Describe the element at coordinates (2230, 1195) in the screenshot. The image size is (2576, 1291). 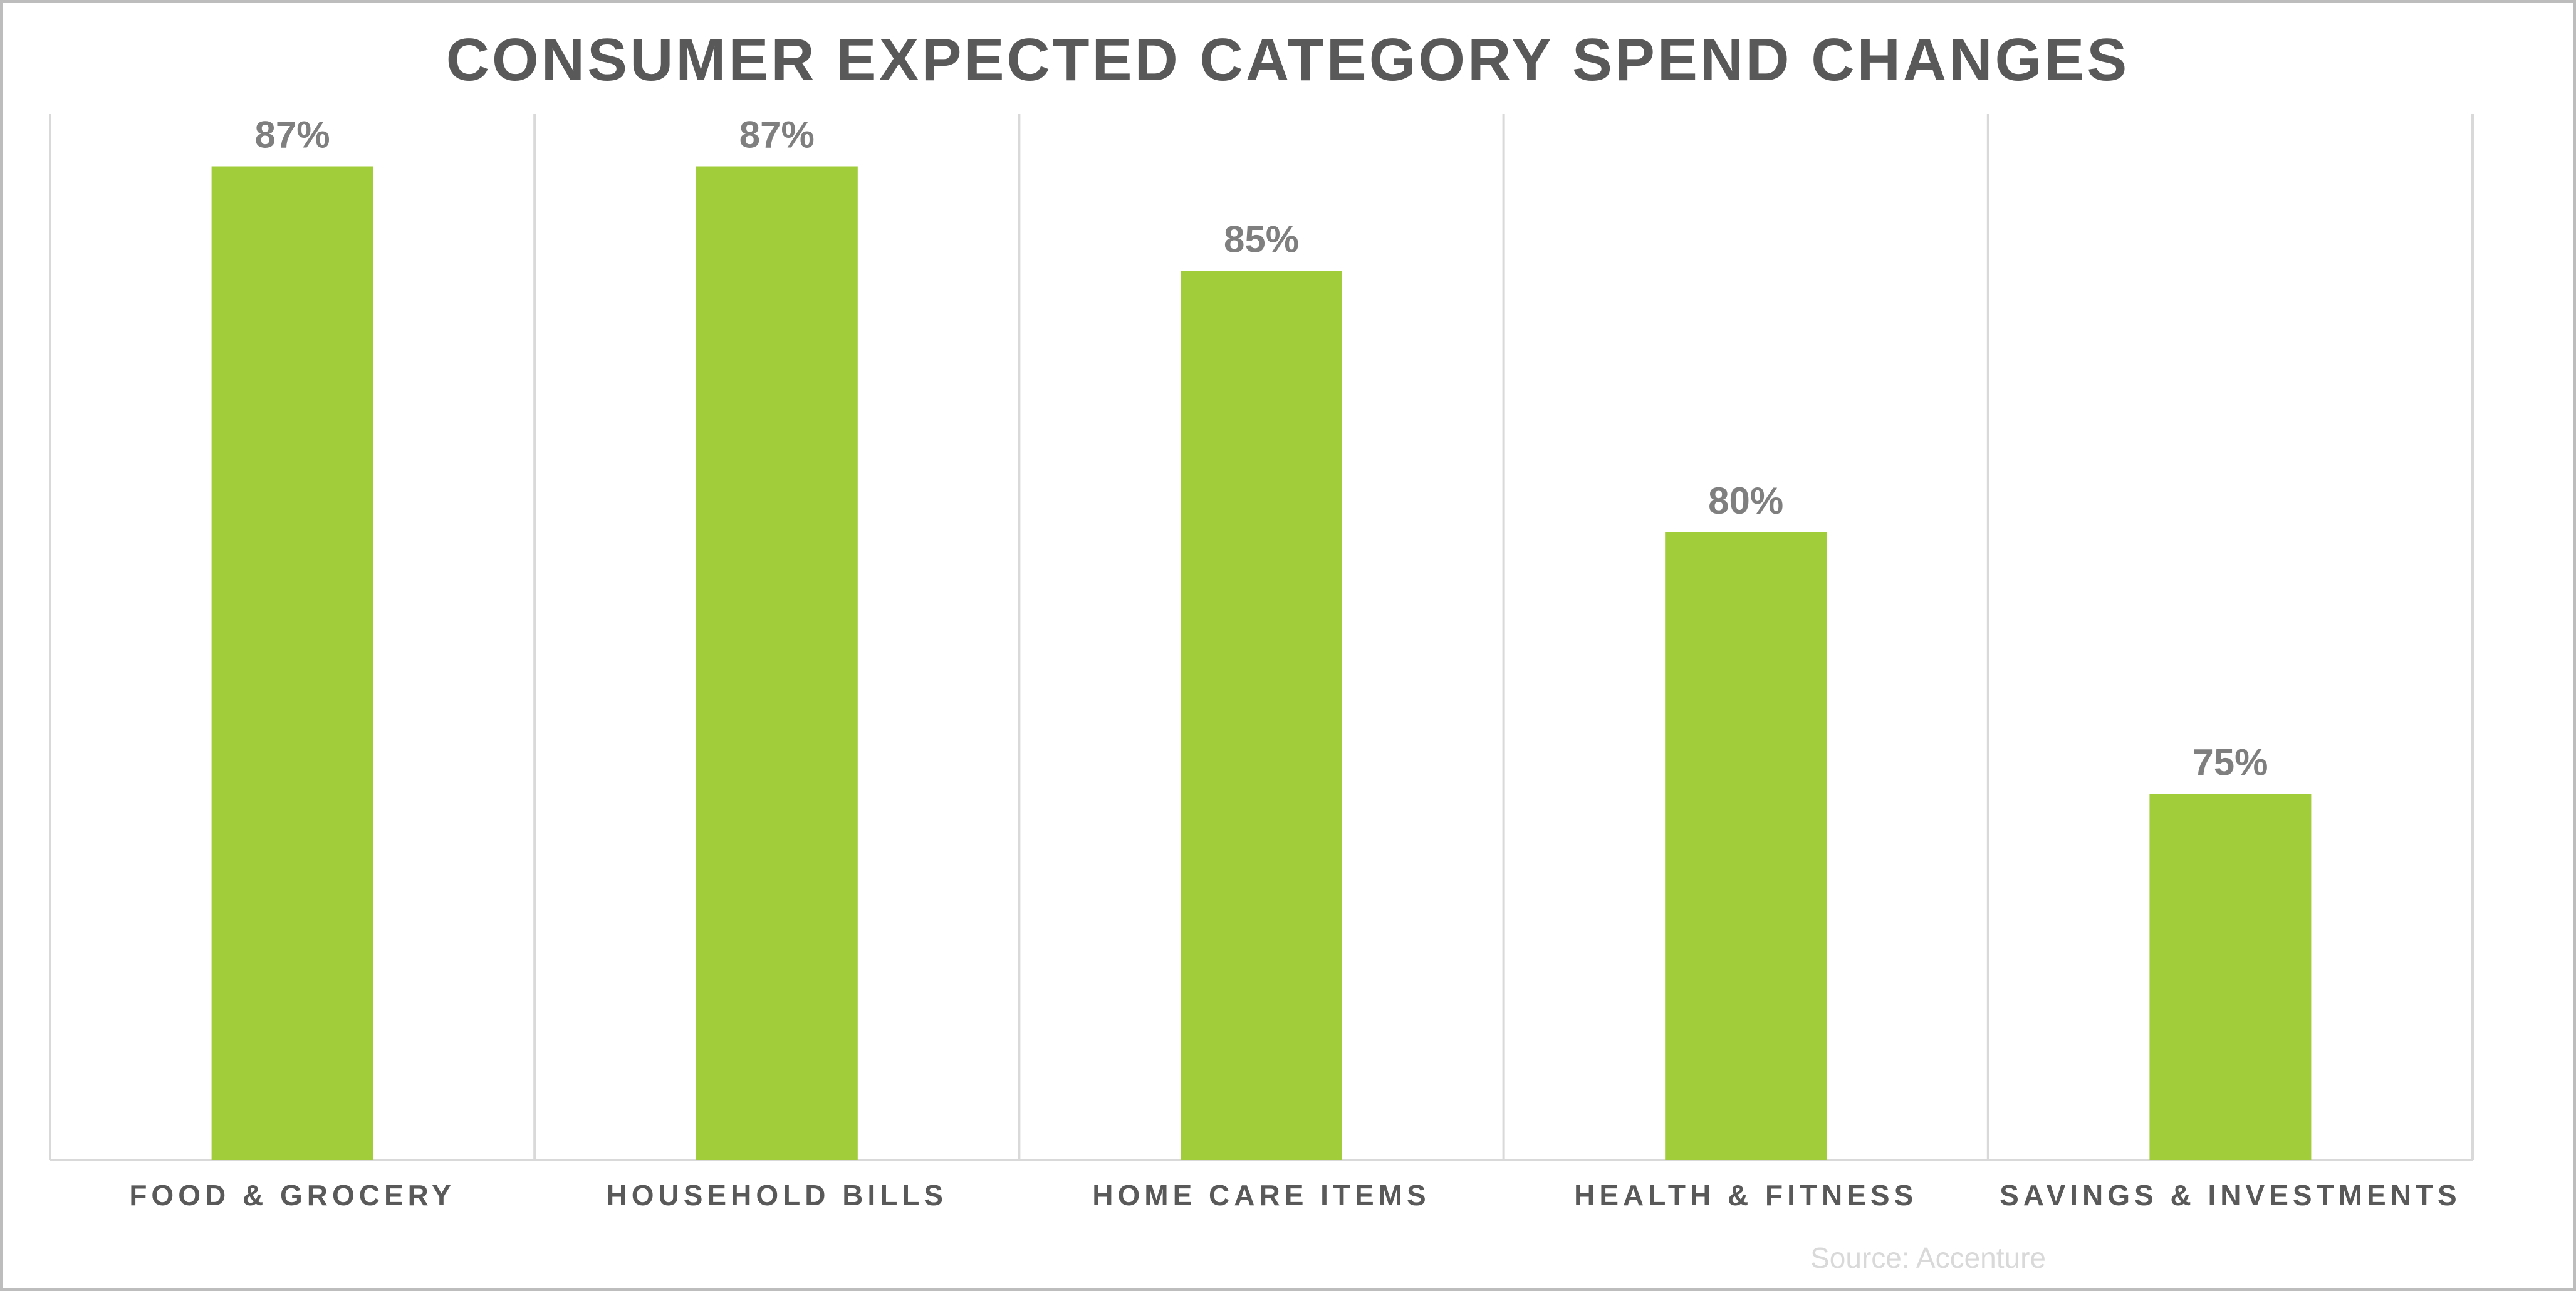
I see `category-label: SAVINGS & INVESTMENTS` at that location.